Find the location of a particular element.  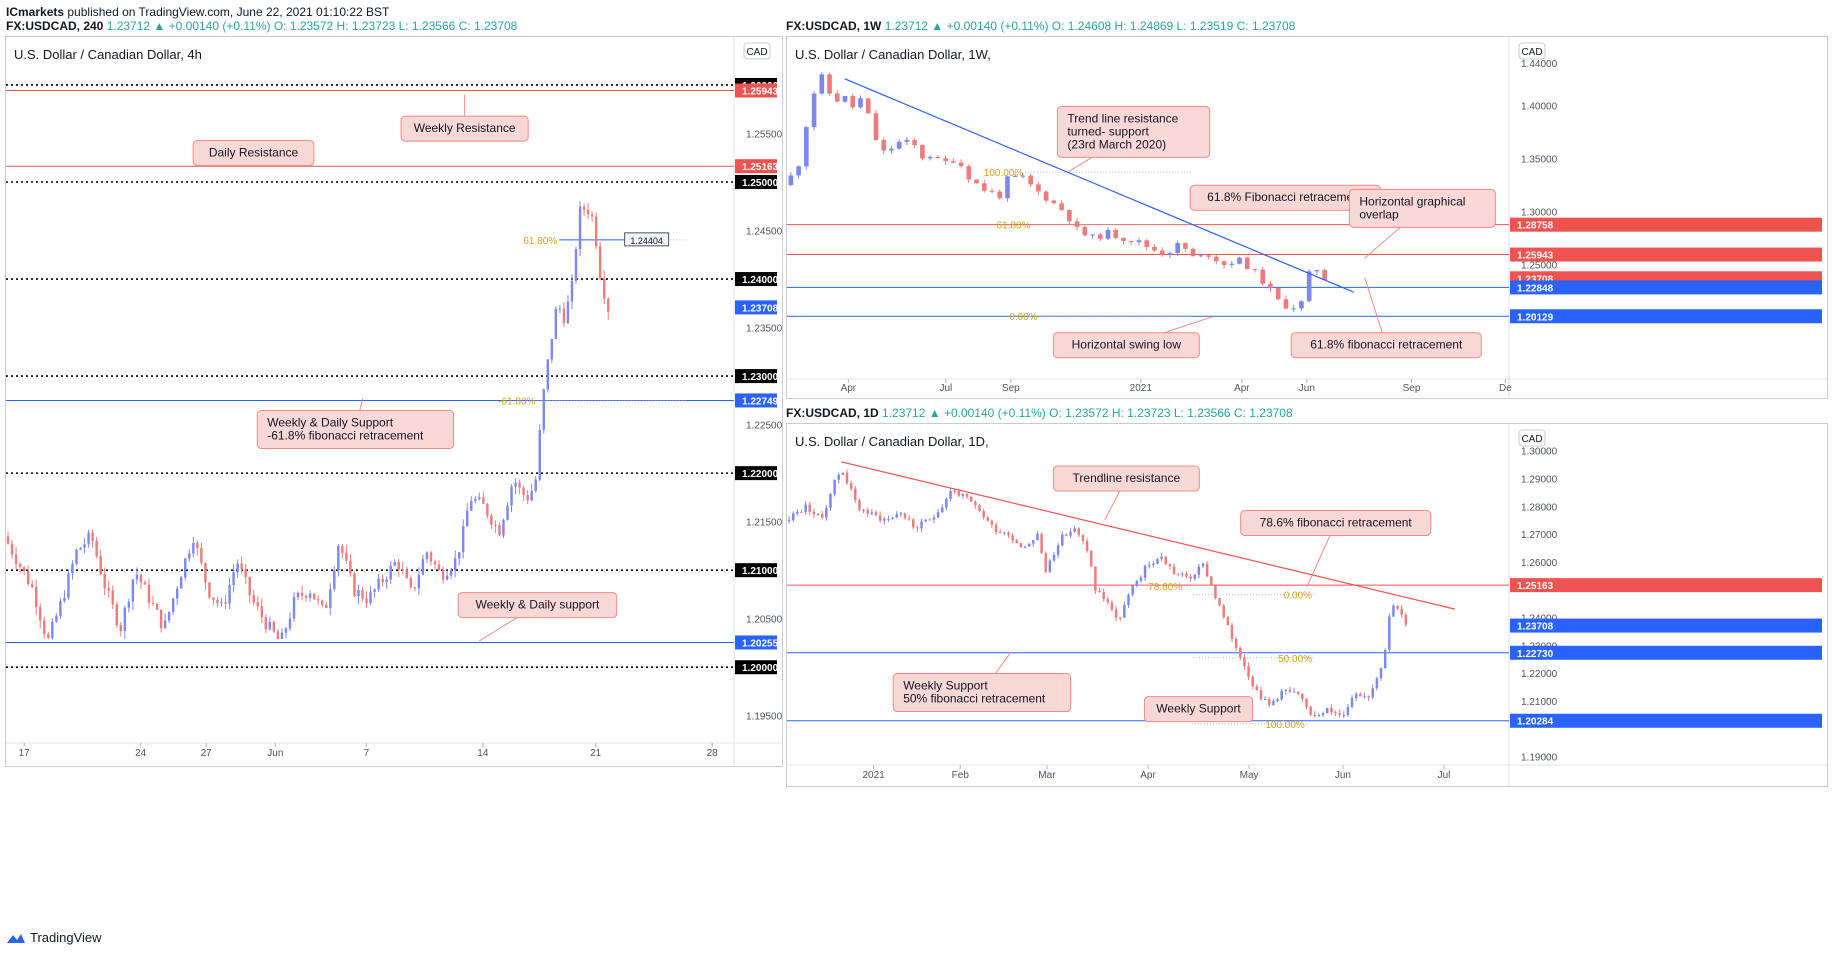

tradingview-footer: TradingView is located at coordinates (54, 937).